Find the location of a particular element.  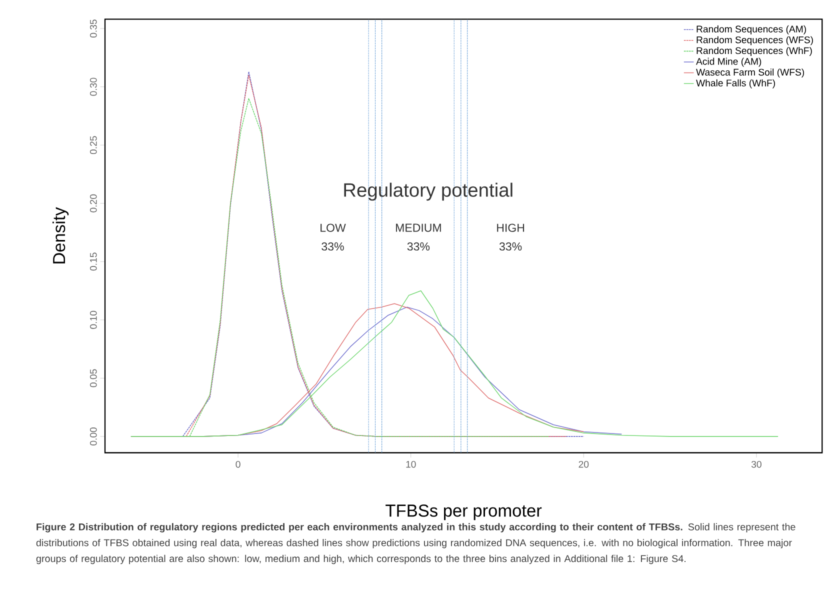

y-tick-label: 0.20 is located at coordinates (93, 203).